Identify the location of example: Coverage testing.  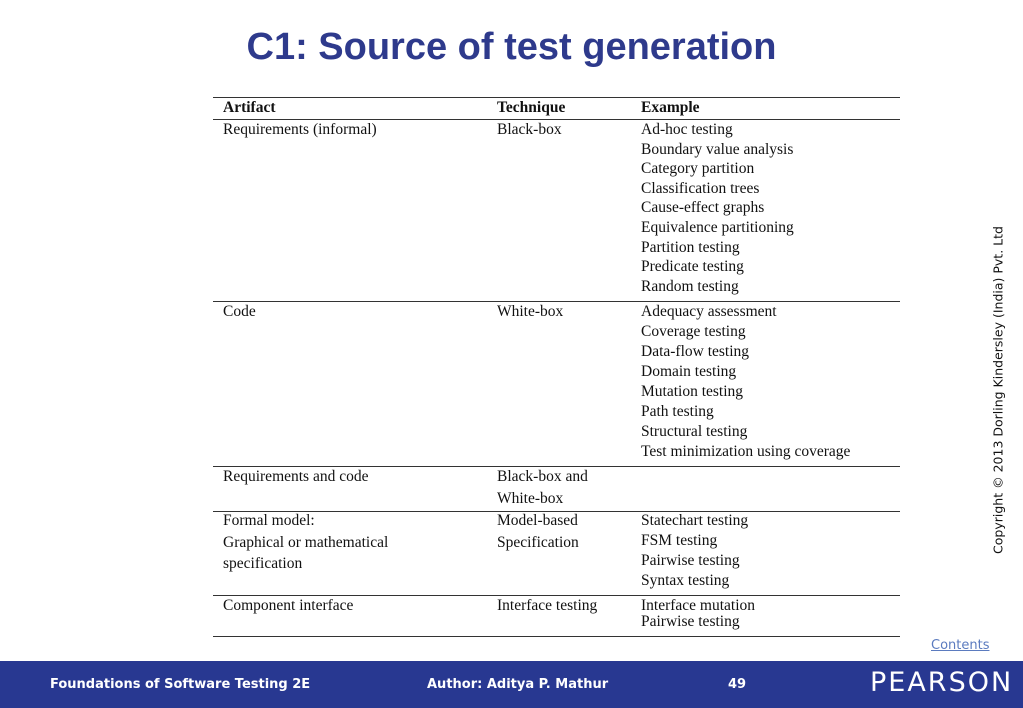
(693, 331).